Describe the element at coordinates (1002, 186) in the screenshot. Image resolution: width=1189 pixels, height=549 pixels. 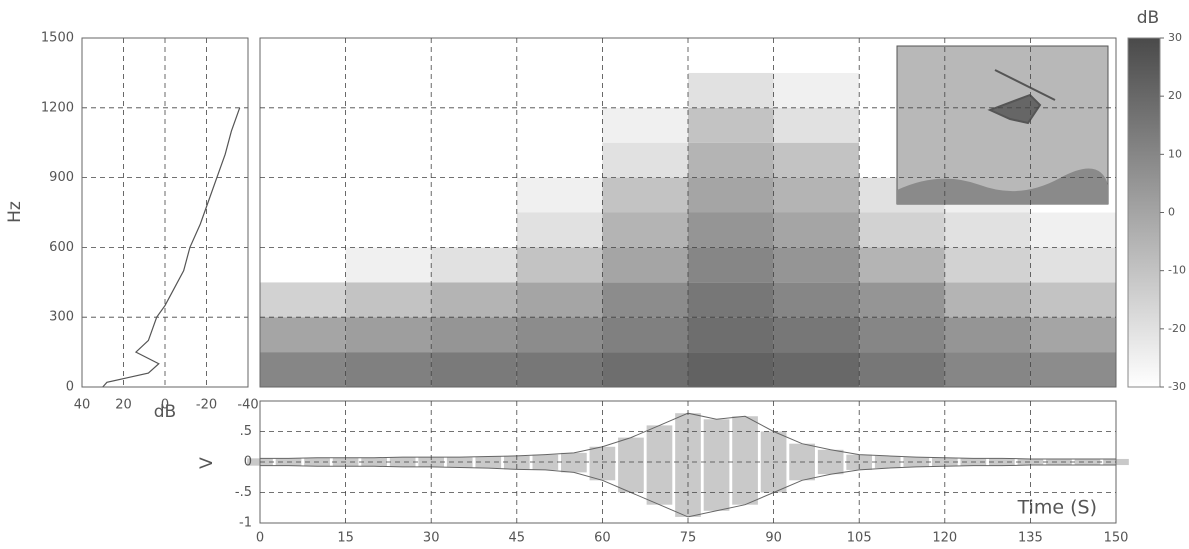
I see `inset-photo-clouds` at that location.